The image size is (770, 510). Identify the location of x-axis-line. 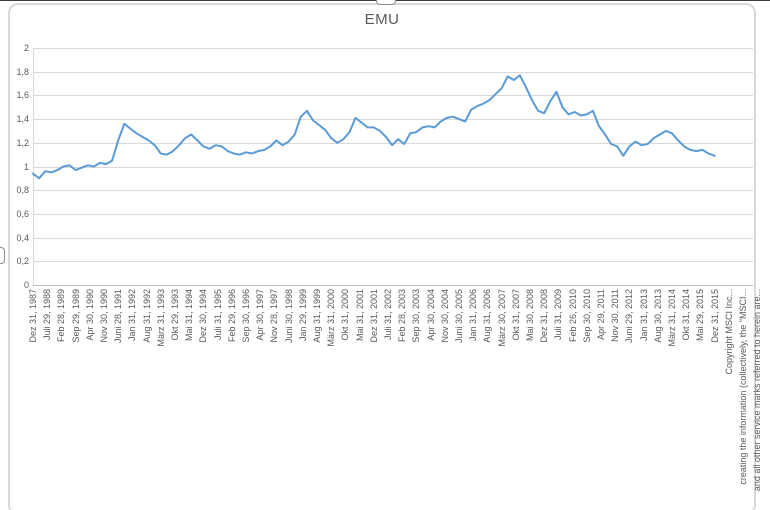
(393, 285).